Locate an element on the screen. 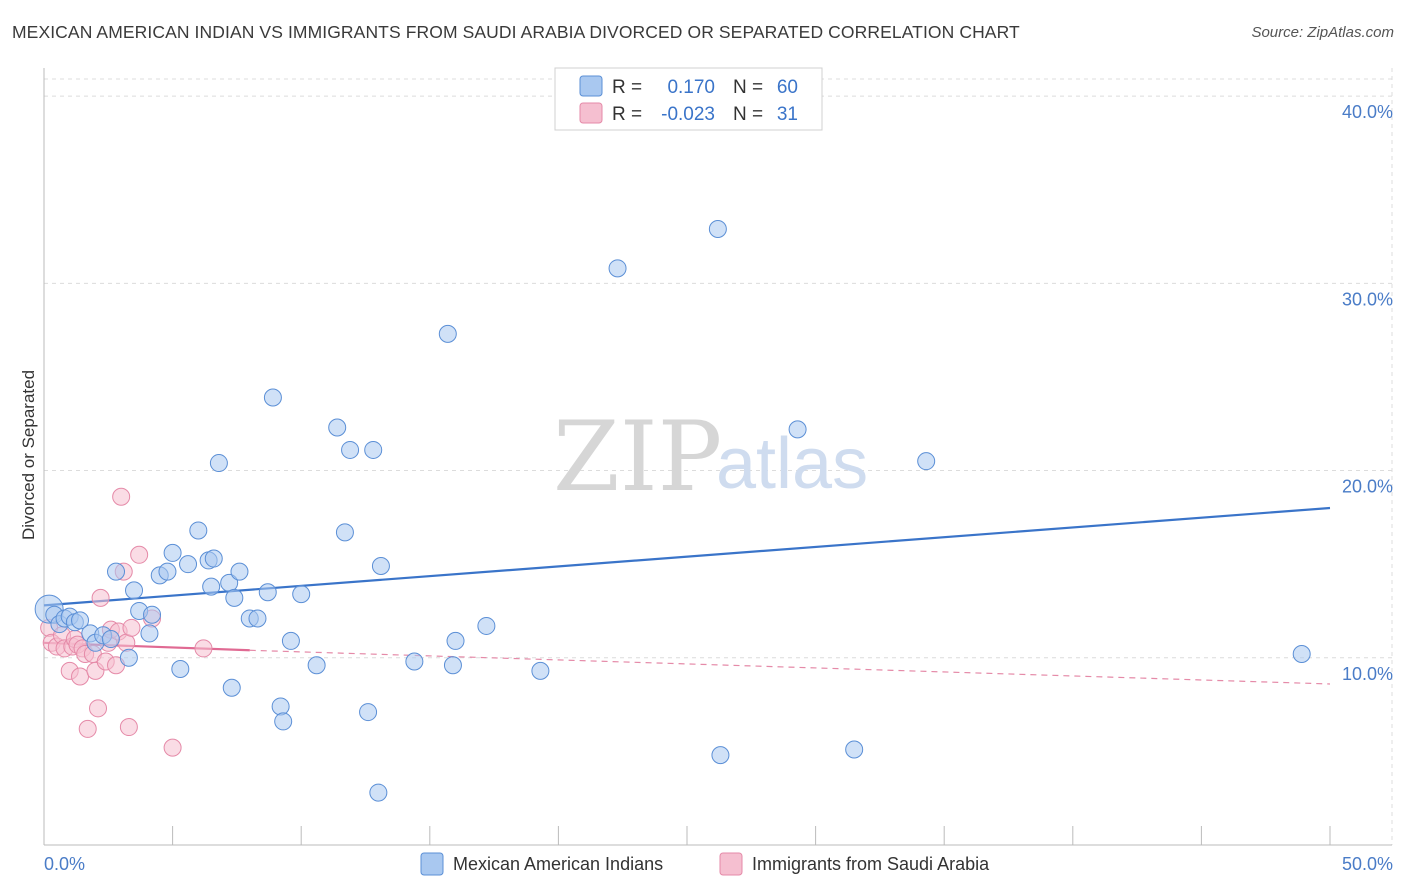  legend-swatch-pink is located at coordinates (591, 113).